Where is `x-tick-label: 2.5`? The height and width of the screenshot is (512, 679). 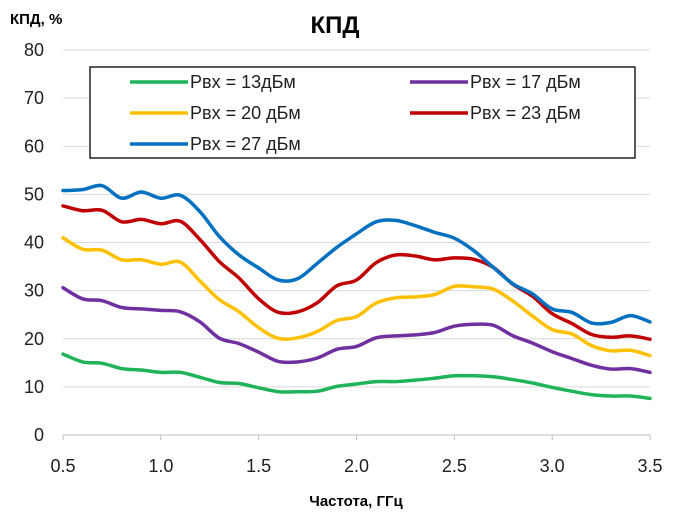
x-tick-label: 2.5 is located at coordinates (454, 466).